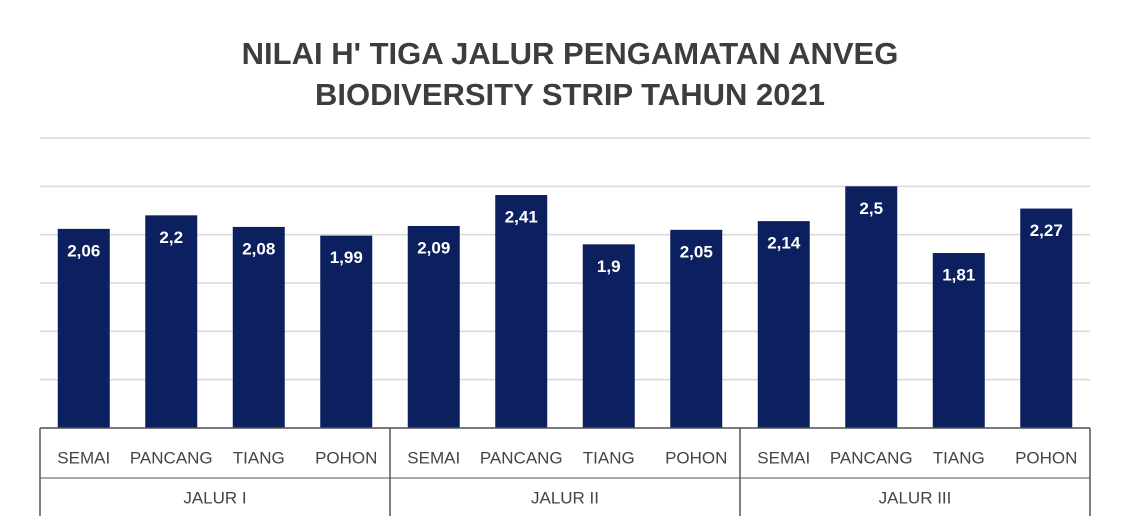 This screenshot has width=1123, height=522. What do you see at coordinates (1046, 230) in the screenshot?
I see `value-label: 2,27` at bounding box center [1046, 230].